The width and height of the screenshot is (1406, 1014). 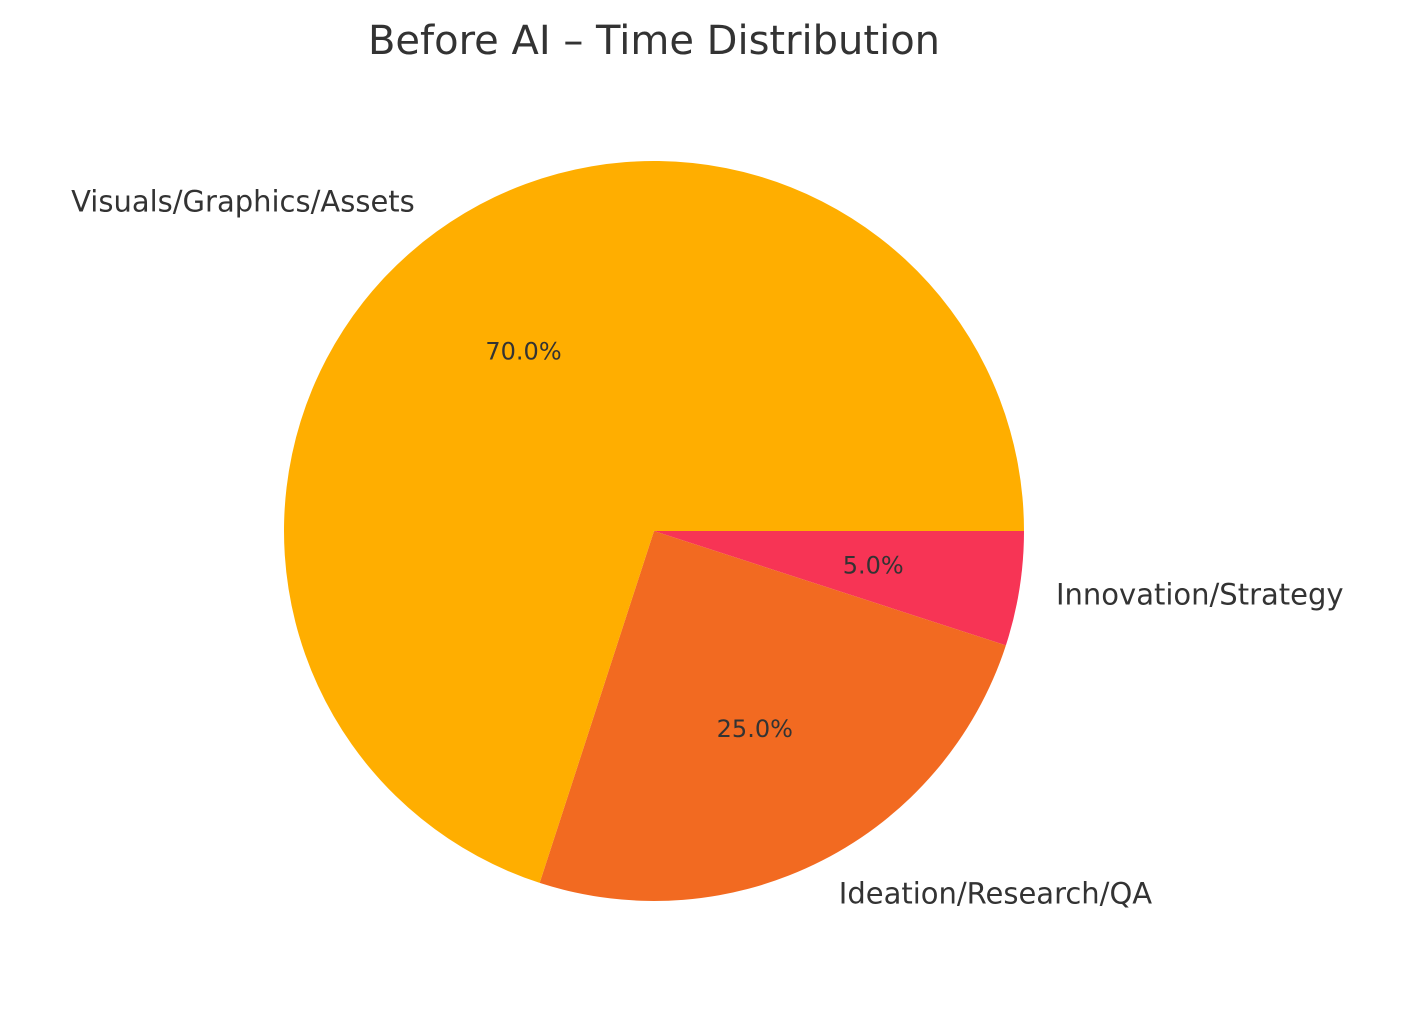 What do you see at coordinates (996, 894) in the screenshot?
I see `category-label-ideation-research-qa: Ideation/Research/QA` at bounding box center [996, 894].